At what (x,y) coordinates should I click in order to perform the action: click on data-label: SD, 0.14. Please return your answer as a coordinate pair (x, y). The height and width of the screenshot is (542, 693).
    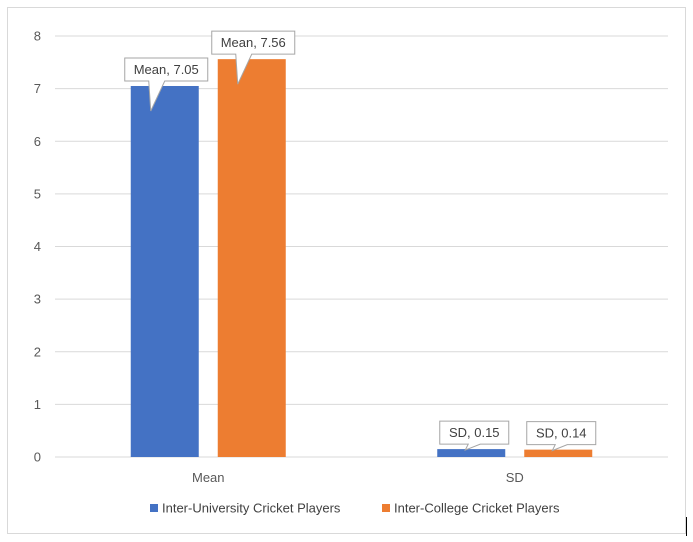
    Looking at the image, I should click on (561, 436).